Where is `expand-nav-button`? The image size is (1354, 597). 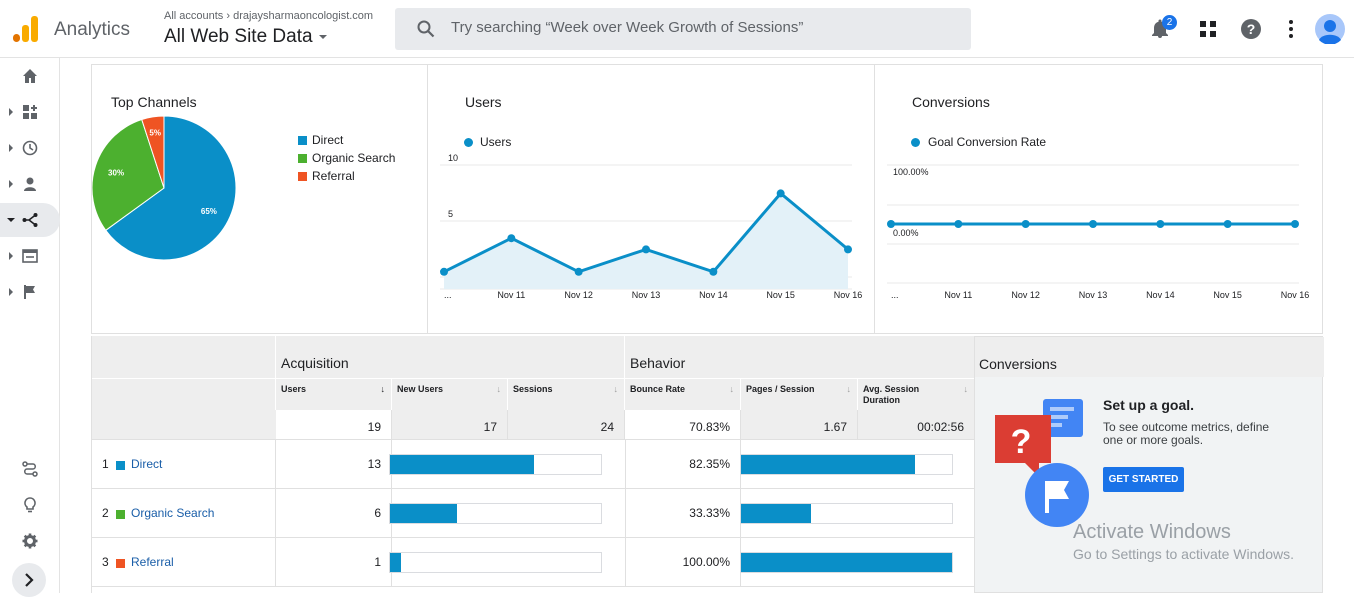 expand-nav-button is located at coordinates (29, 580).